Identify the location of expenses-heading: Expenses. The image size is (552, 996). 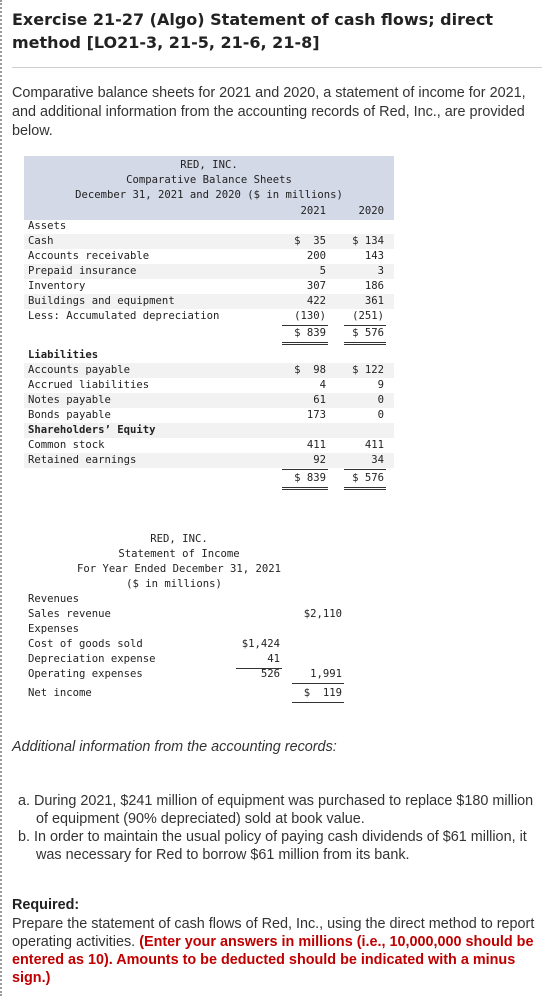
(54, 629).